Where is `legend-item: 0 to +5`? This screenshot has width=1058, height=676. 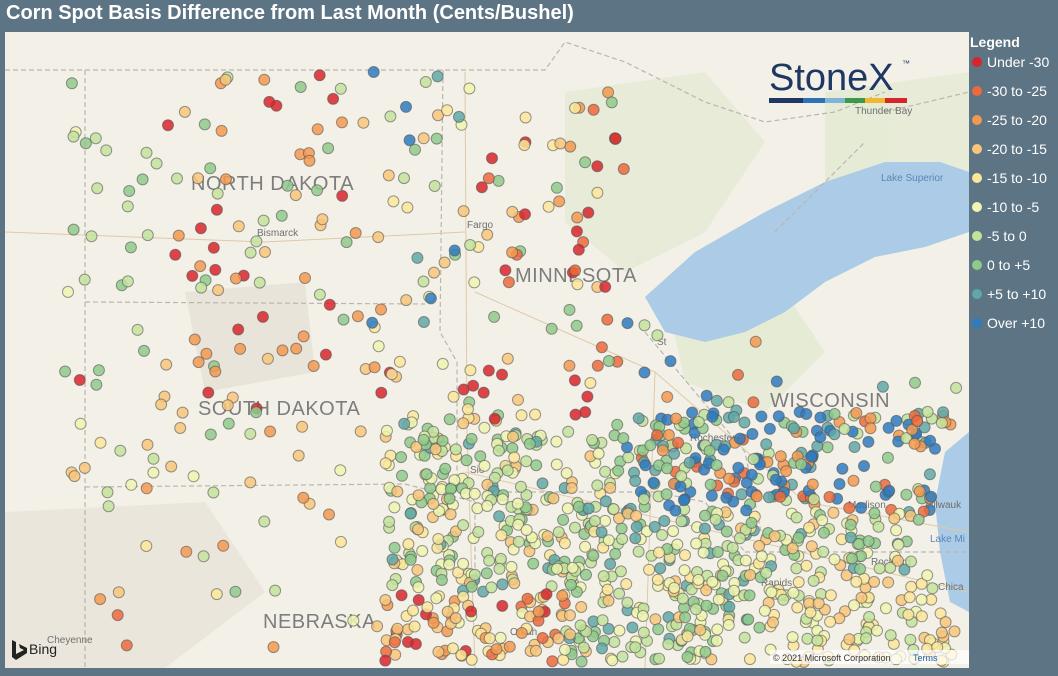 legend-item: 0 to +5 is located at coordinates (1013, 271).